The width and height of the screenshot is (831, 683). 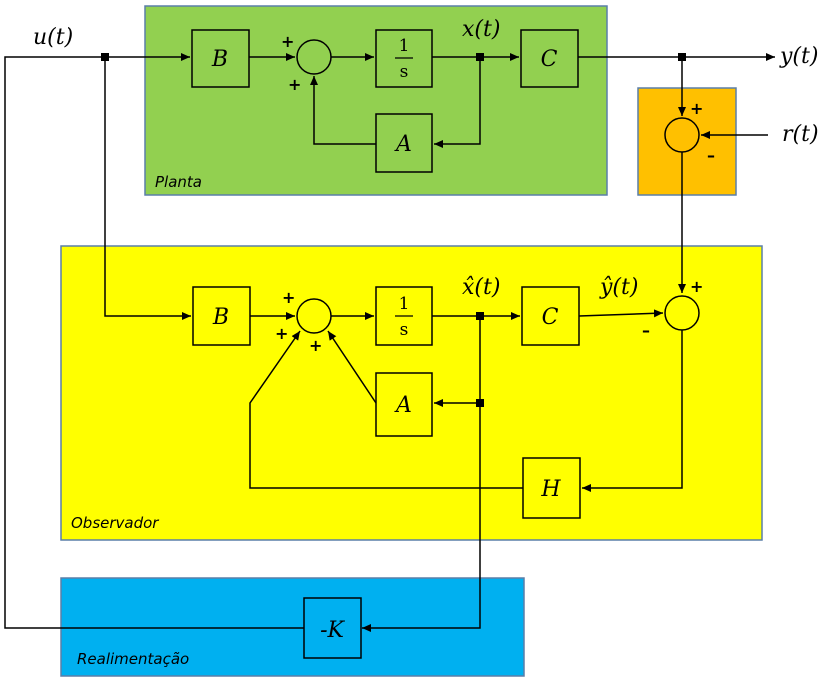 I want to click on state-branch-node, so click(x=480, y=57).